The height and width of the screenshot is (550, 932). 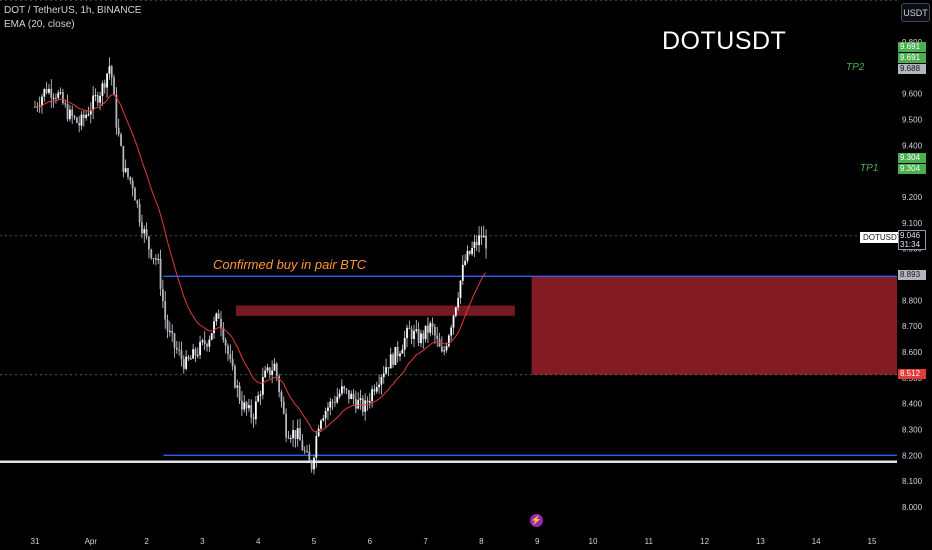 I want to click on x-tick-label: 3, so click(x=202, y=541).